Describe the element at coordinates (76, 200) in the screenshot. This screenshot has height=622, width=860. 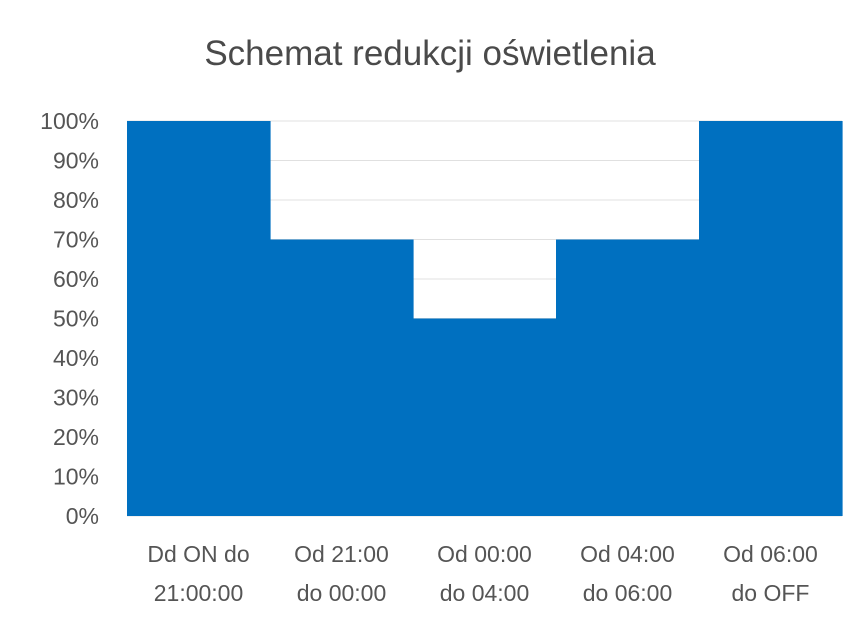
I see `y-tick-label: 80%` at that location.